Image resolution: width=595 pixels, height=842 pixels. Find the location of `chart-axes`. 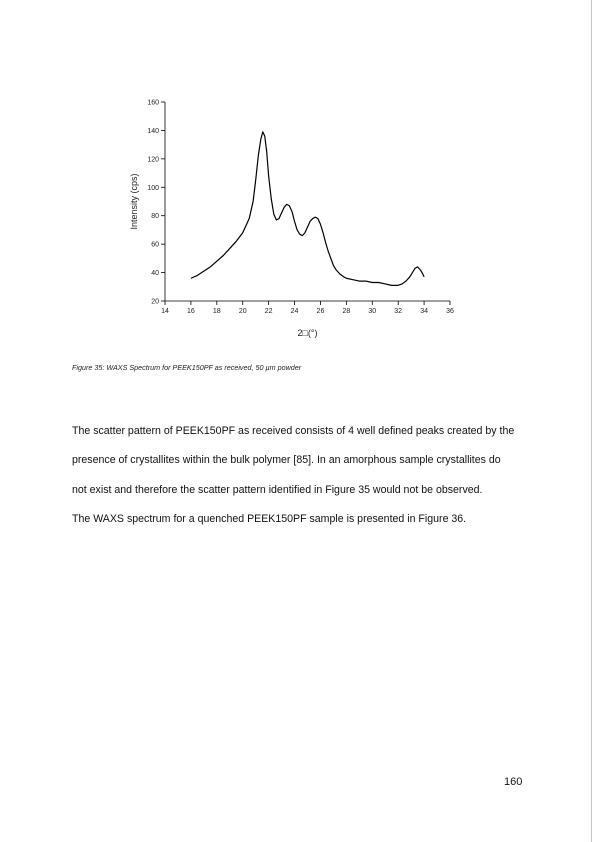

chart-axes is located at coordinates (307, 202).